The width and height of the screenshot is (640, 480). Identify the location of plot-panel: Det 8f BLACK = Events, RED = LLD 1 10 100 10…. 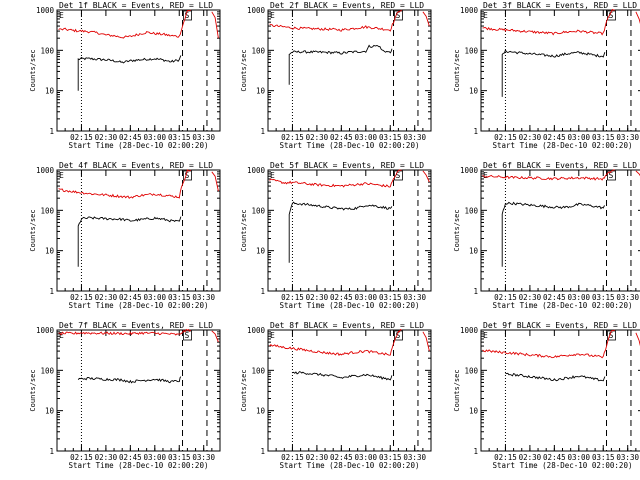
(336, 395).